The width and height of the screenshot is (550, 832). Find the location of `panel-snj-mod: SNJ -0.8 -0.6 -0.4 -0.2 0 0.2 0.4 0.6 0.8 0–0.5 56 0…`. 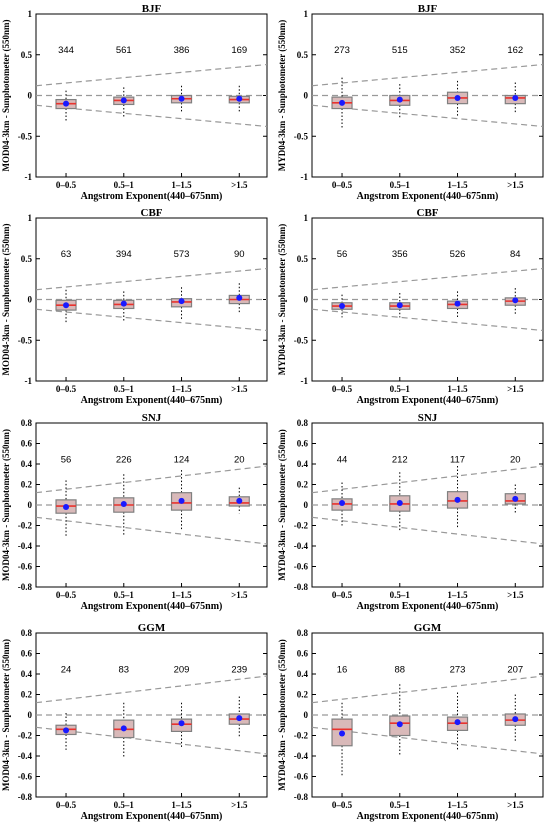

panel-snj-mod: SNJ -0.8 -0.6 -0.4 -0.2 0 0.2 0.4 0.6 0.8 0–0.5 56 0… is located at coordinates (134, 512).